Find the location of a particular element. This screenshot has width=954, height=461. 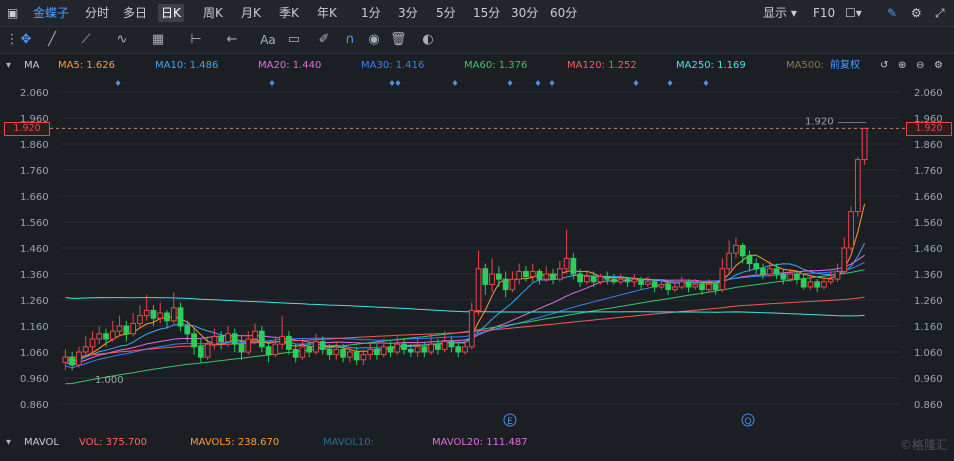

vol-collapse-icon: ▾ is located at coordinates (9, 442).